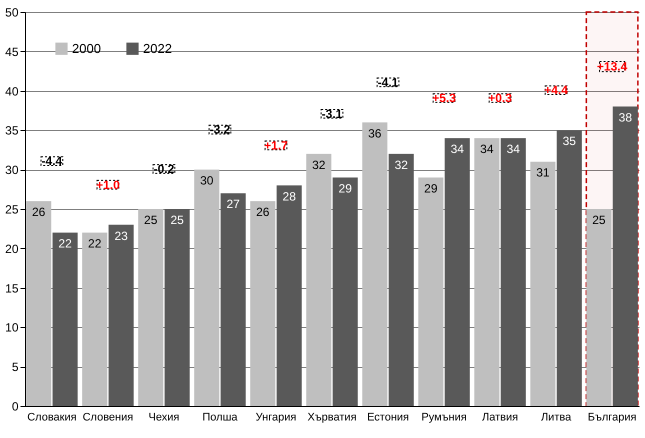 This screenshot has height=438, width=645. I want to click on x-tick-label: Унгария, so click(276, 418).